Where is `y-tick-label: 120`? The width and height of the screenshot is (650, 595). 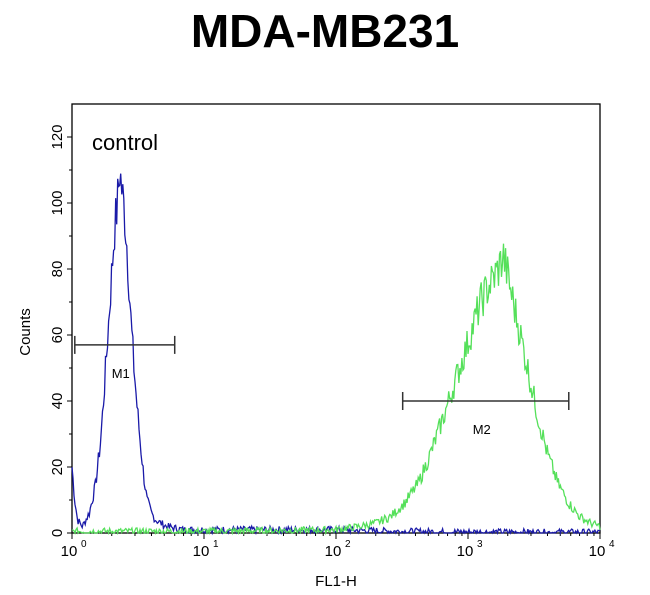
y-tick-label: 120 is located at coordinates (57, 136).